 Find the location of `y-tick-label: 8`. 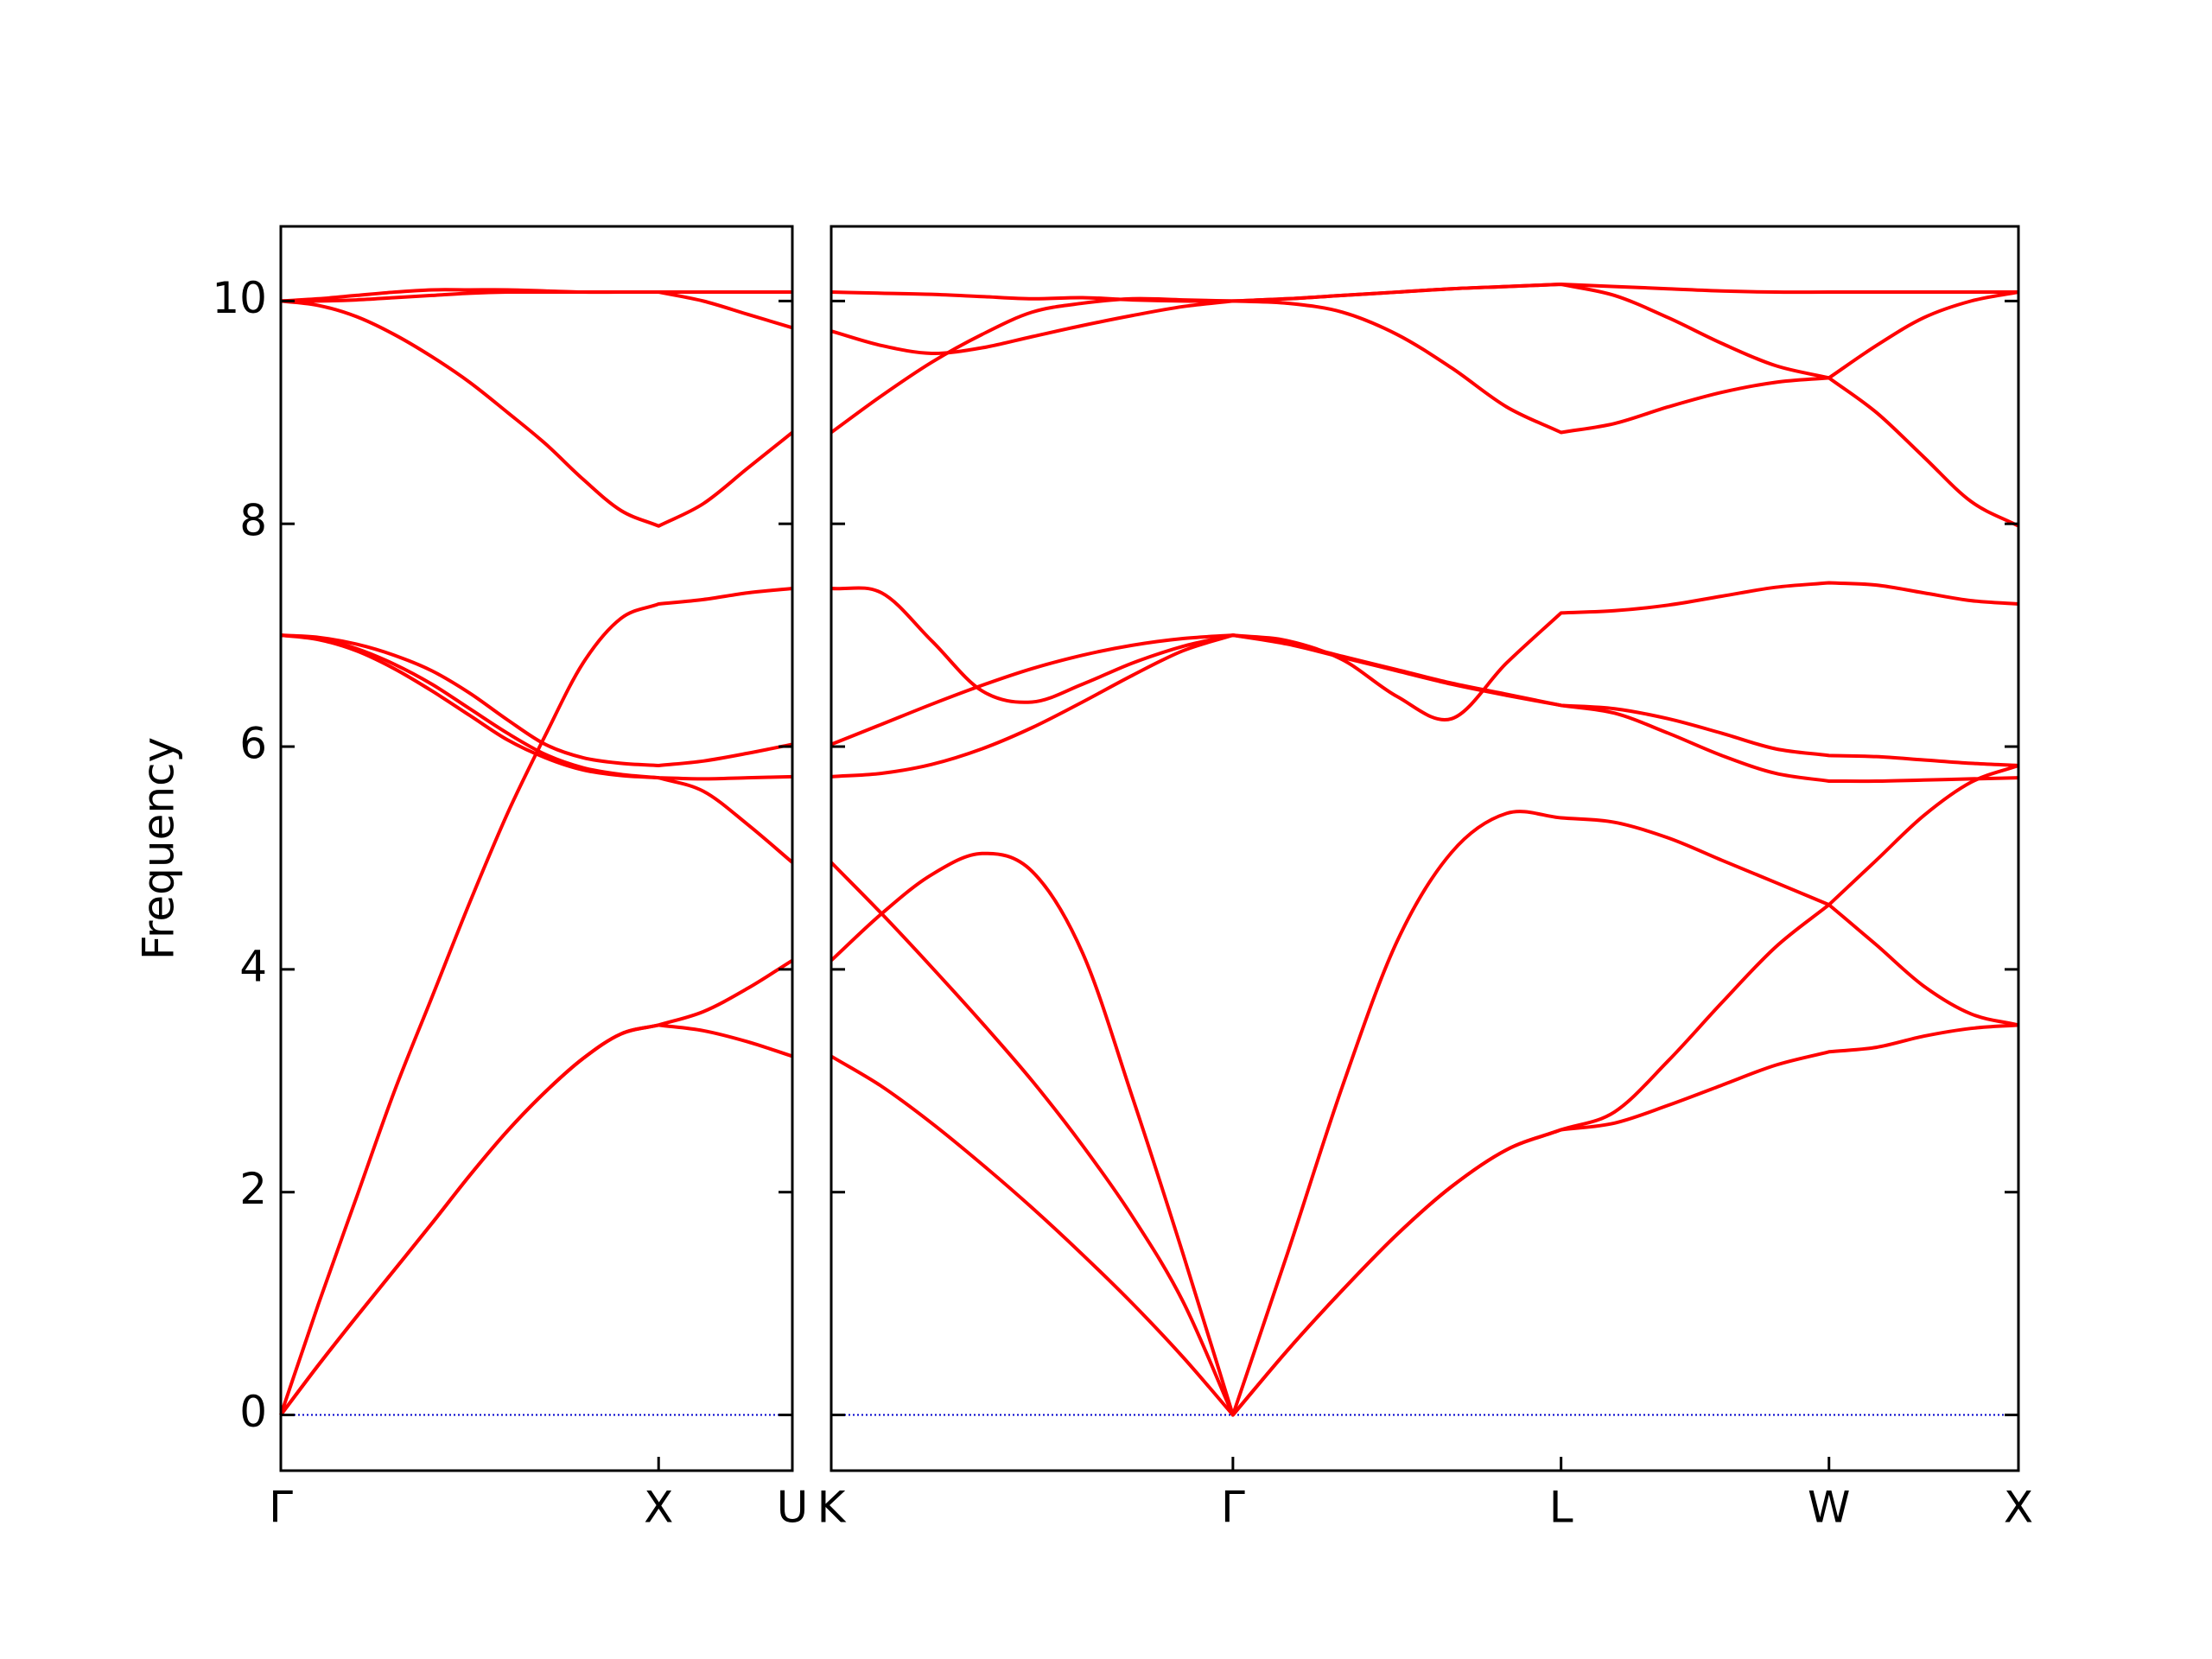

y-tick-label: 8 is located at coordinates (253, 521).